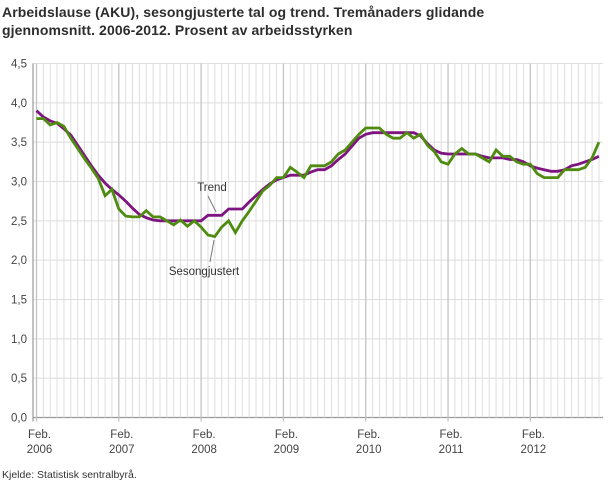  I want to click on y-tick-label: 2,0, so click(19, 261).